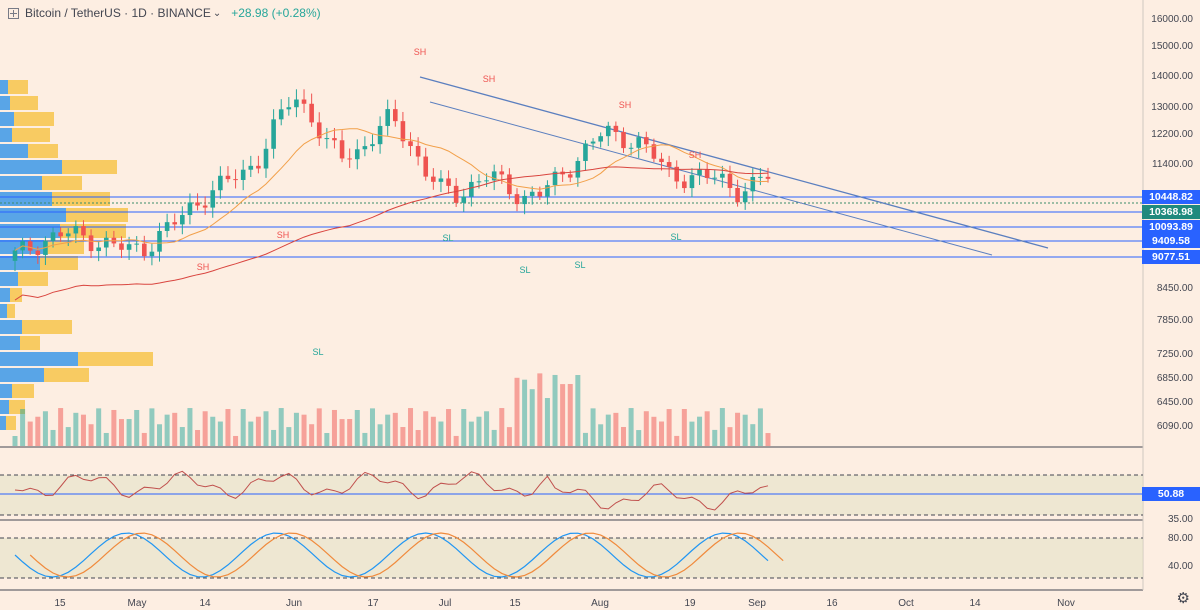 This screenshot has height=610, width=1200. What do you see at coordinates (906, 603) in the screenshot?
I see `time-axis-label: Oct` at bounding box center [906, 603].